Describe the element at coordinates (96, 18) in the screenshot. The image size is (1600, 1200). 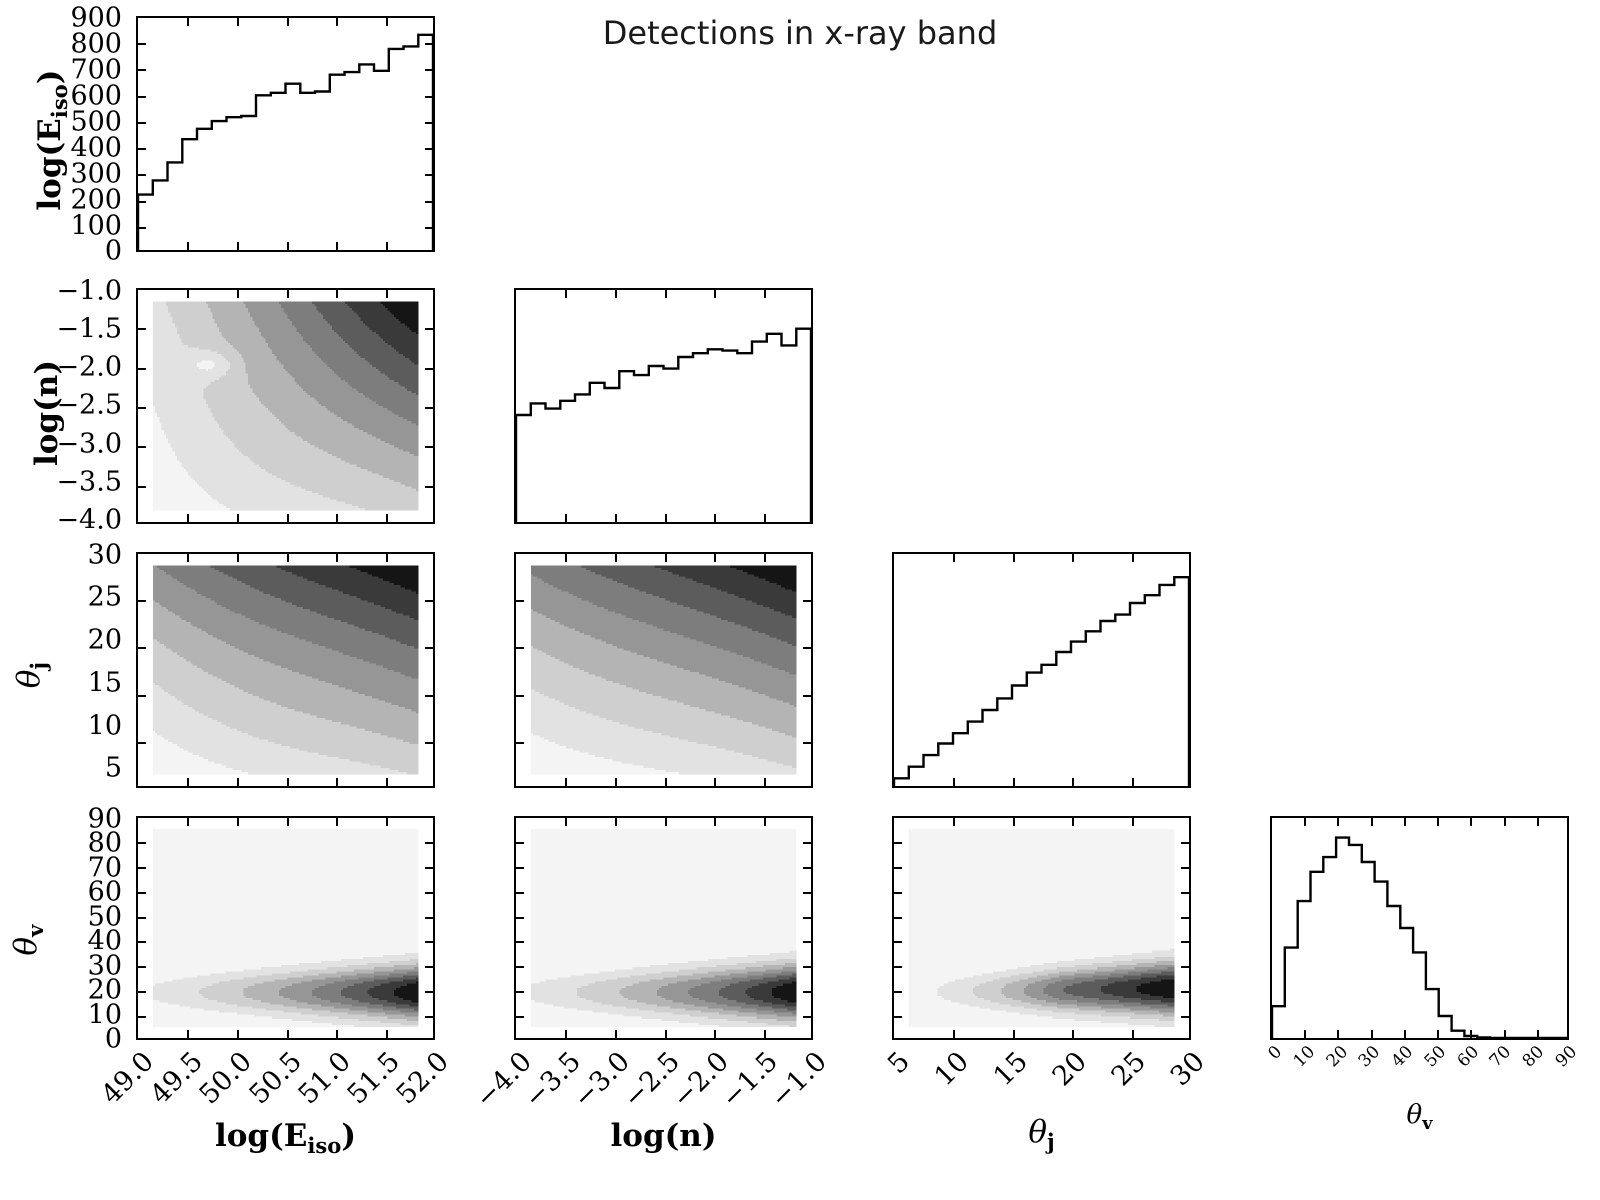
I see `ytick-900: 900` at that location.